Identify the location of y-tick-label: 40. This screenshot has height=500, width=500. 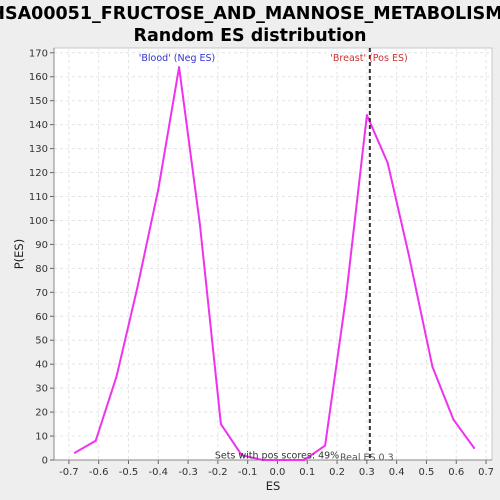
(41, 365).